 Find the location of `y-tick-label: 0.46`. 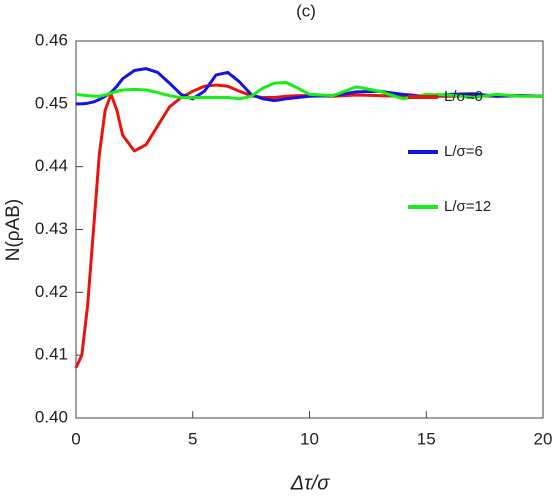

y-tick-label: 0.46 is located at coordinates (51, 39).